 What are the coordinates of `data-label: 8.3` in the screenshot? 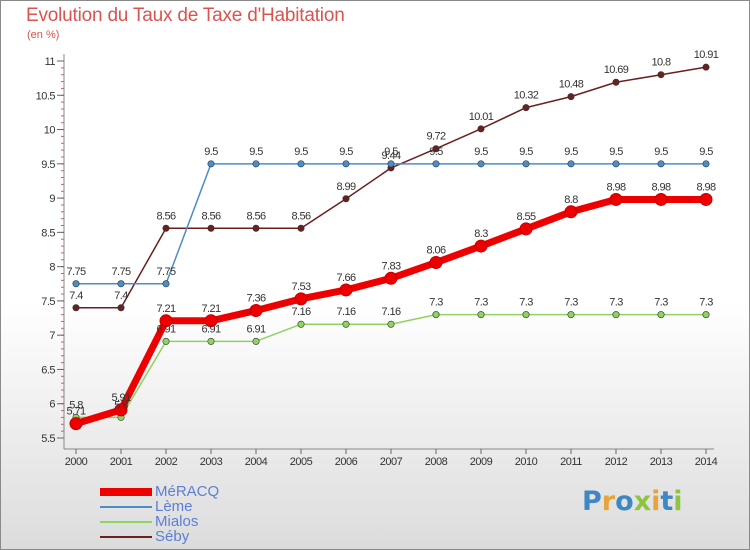 It's located at (481, 234).